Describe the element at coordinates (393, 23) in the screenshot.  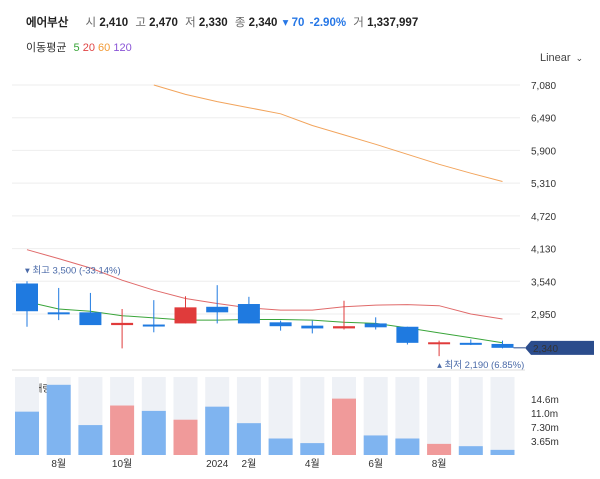
I see `volume-value: 1,337,997` at that location.